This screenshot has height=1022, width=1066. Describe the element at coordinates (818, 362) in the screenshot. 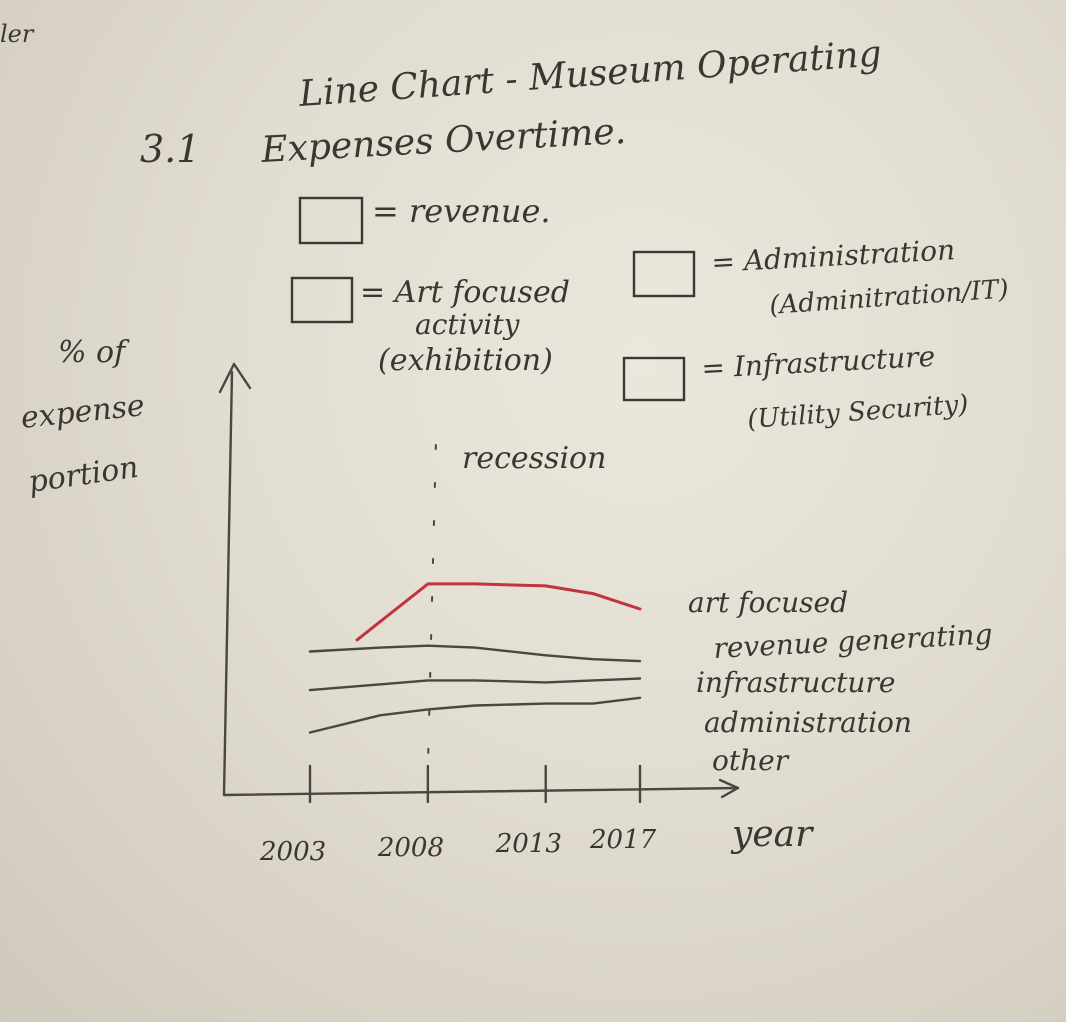

I see `legend-label-infra: = Infrastructure` at that location.